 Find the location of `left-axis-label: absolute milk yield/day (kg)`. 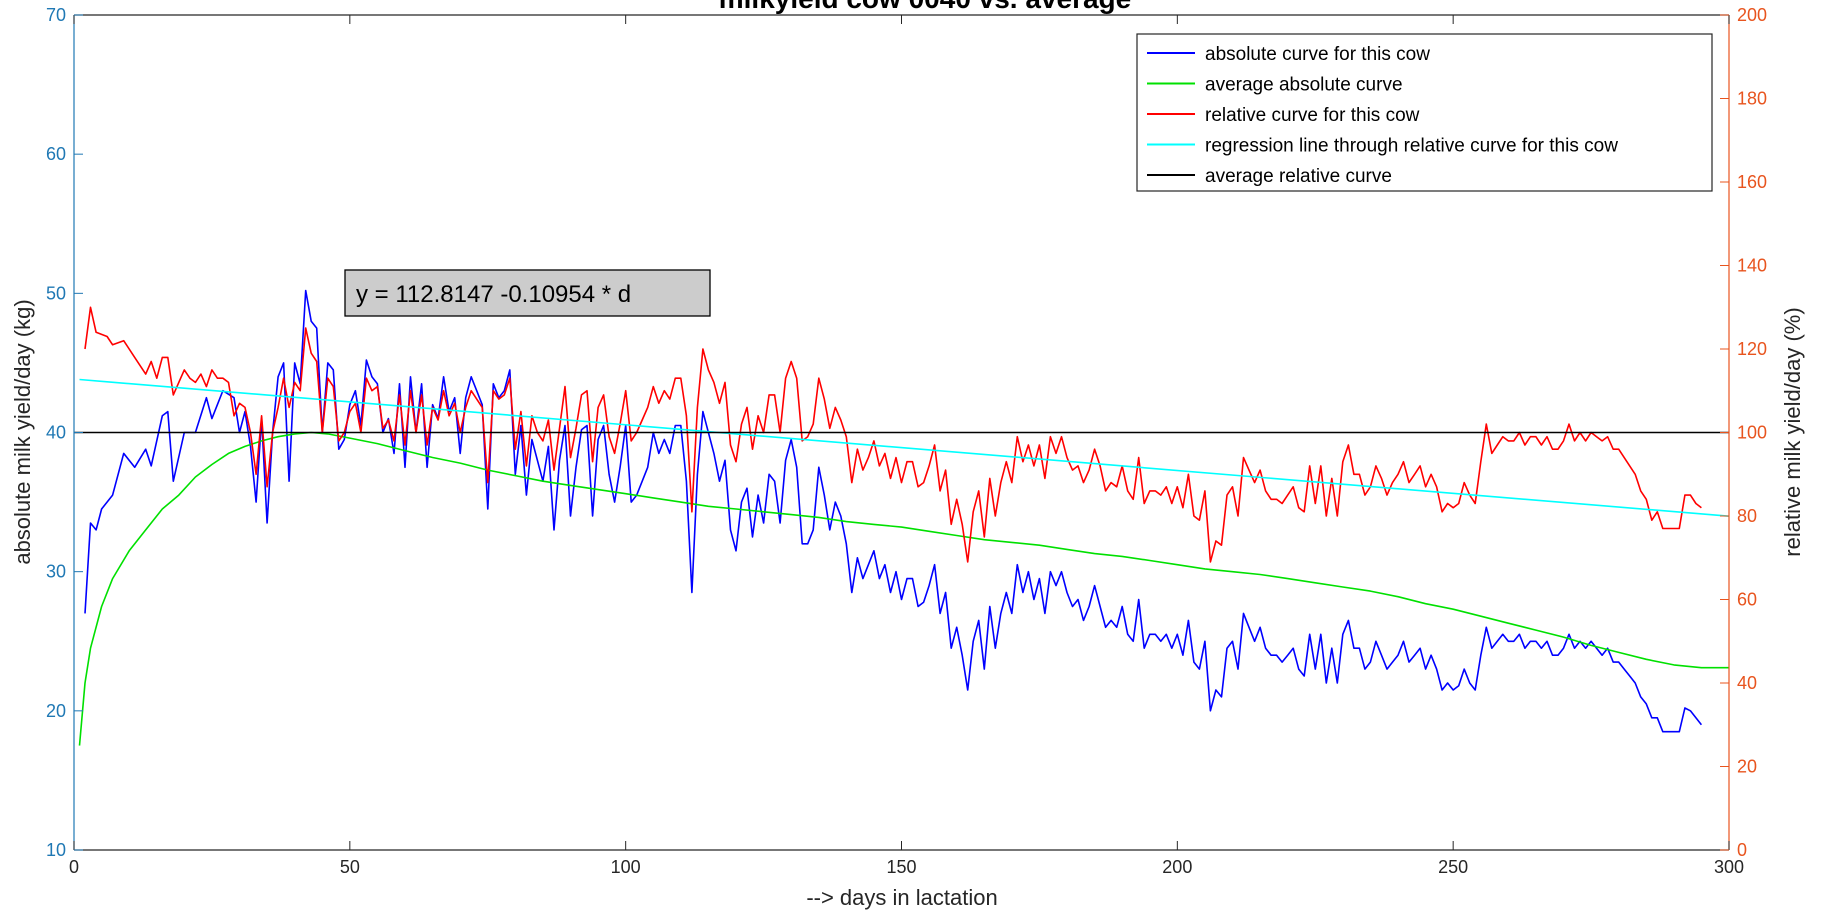

left-axis-label: absolute milk yield/day (kg) is located at coordinates (22, 431).